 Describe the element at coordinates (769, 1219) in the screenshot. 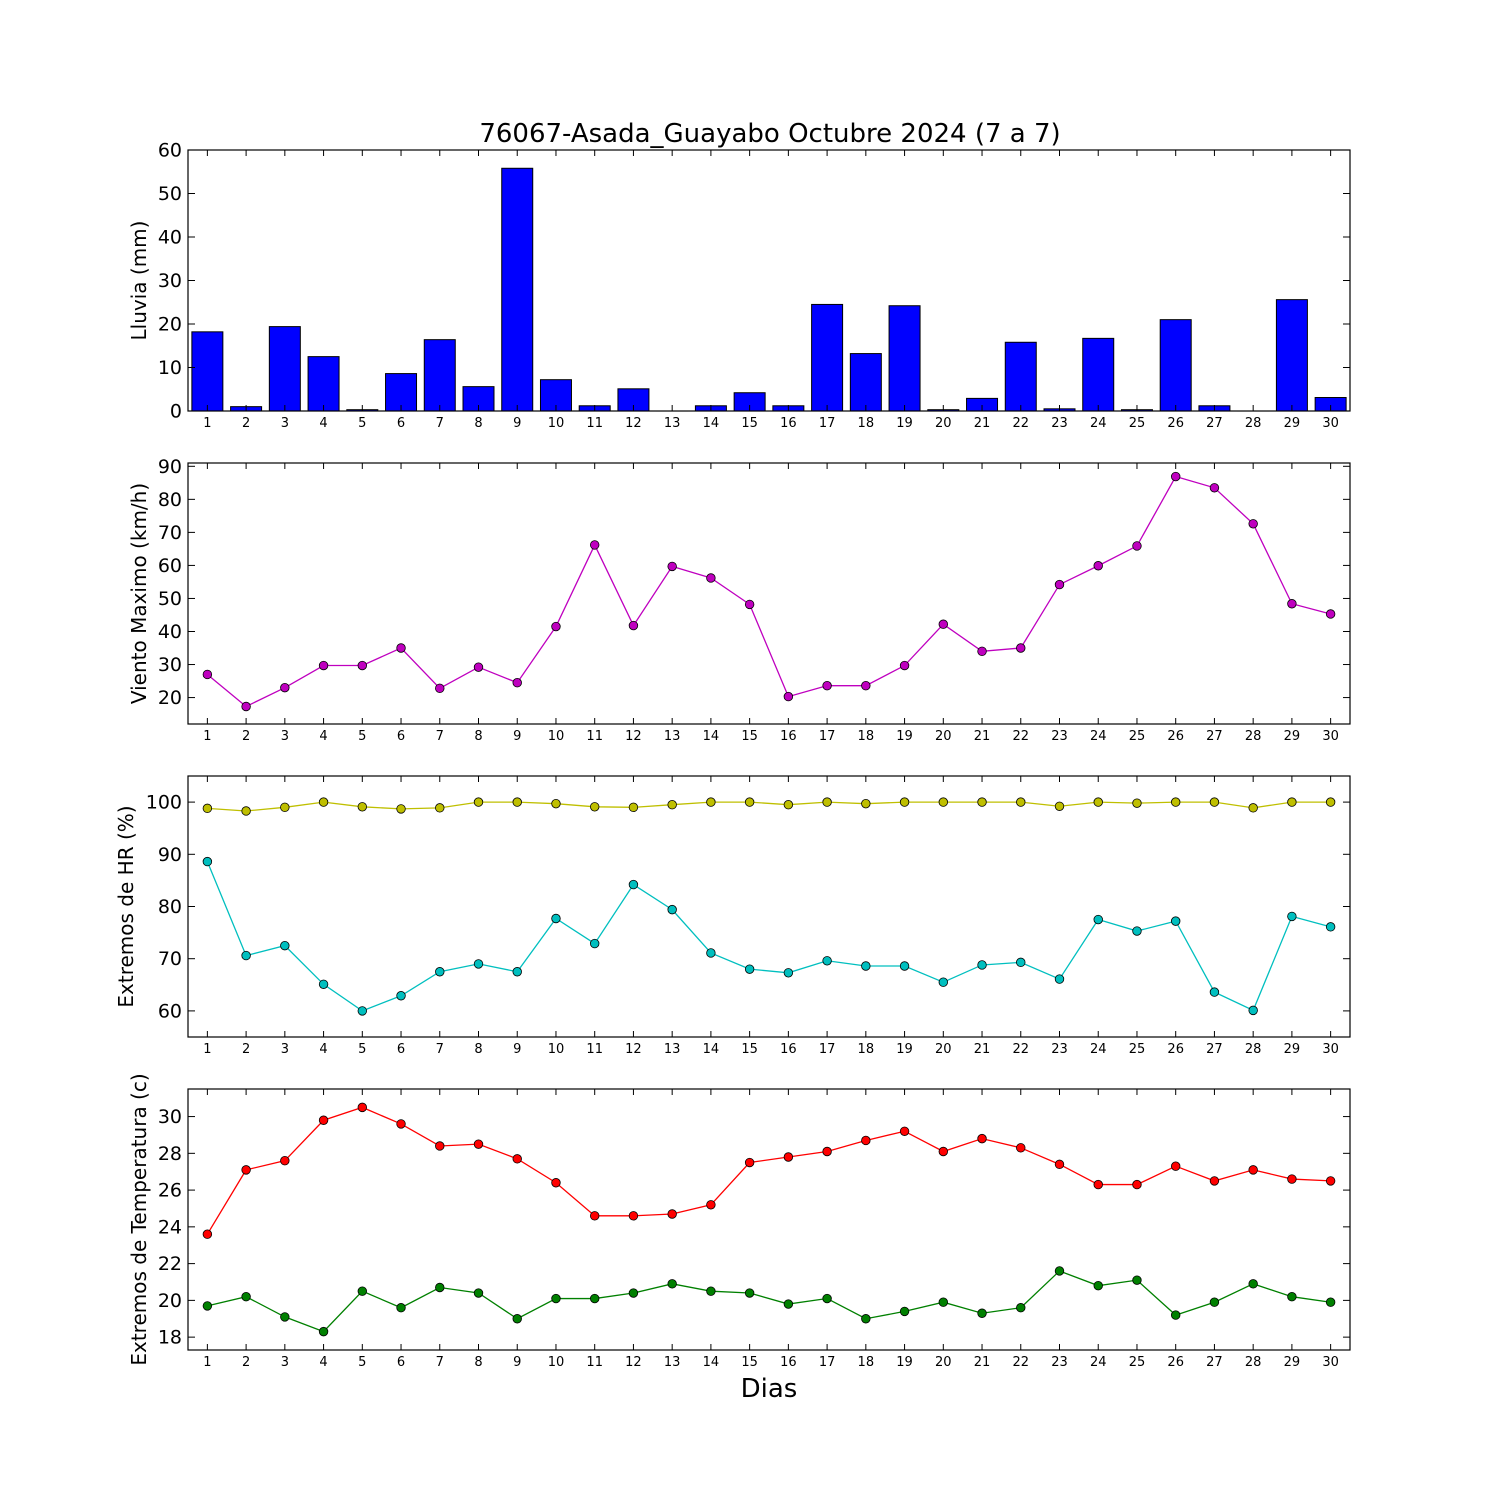

I see `temperature-plot-frame` at that location.